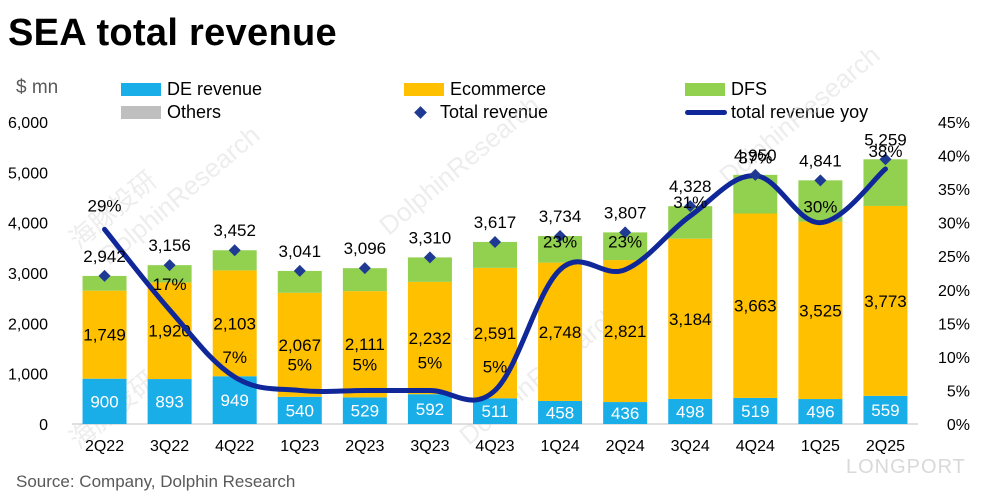 This screenshot has height=495, width=987. What do you see at coordinates (430, 237) in the screenshot?
I see `total-revenue-label: 3,310` at bounding box center [430, 237].